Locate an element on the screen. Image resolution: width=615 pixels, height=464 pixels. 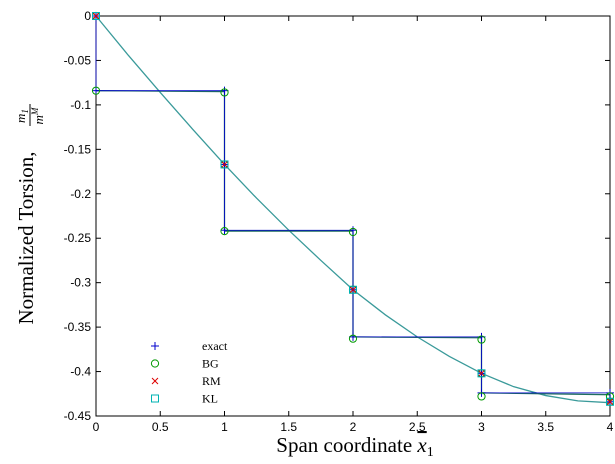
y-tick-label: -0.25 is located at coordinates (78, 238).